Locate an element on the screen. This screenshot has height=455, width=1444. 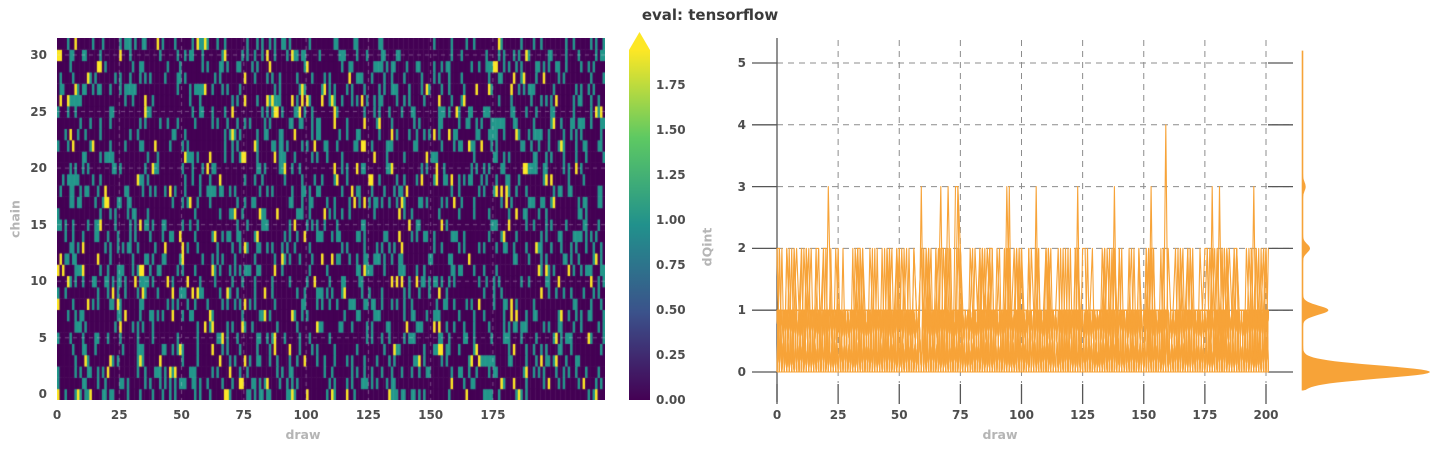
right-y-tick-label: 2 is located at coordinates (741, 248).